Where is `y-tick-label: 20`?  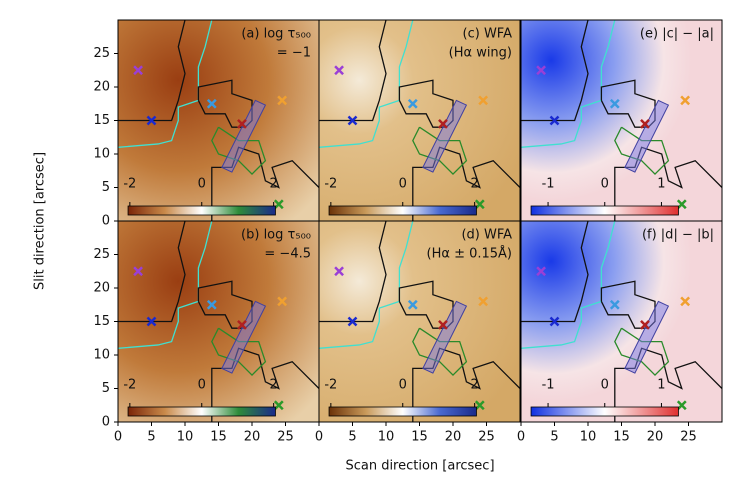
y-tick-label: 20 is located at coordinates (101, 288).